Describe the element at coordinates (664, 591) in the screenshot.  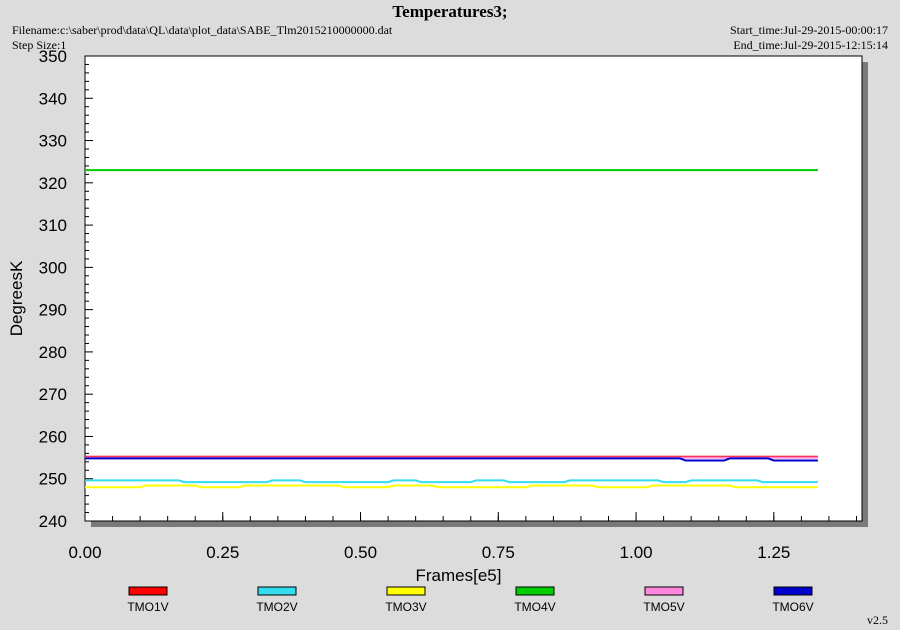
I see `legend-swatch-tmo5v` at that location.